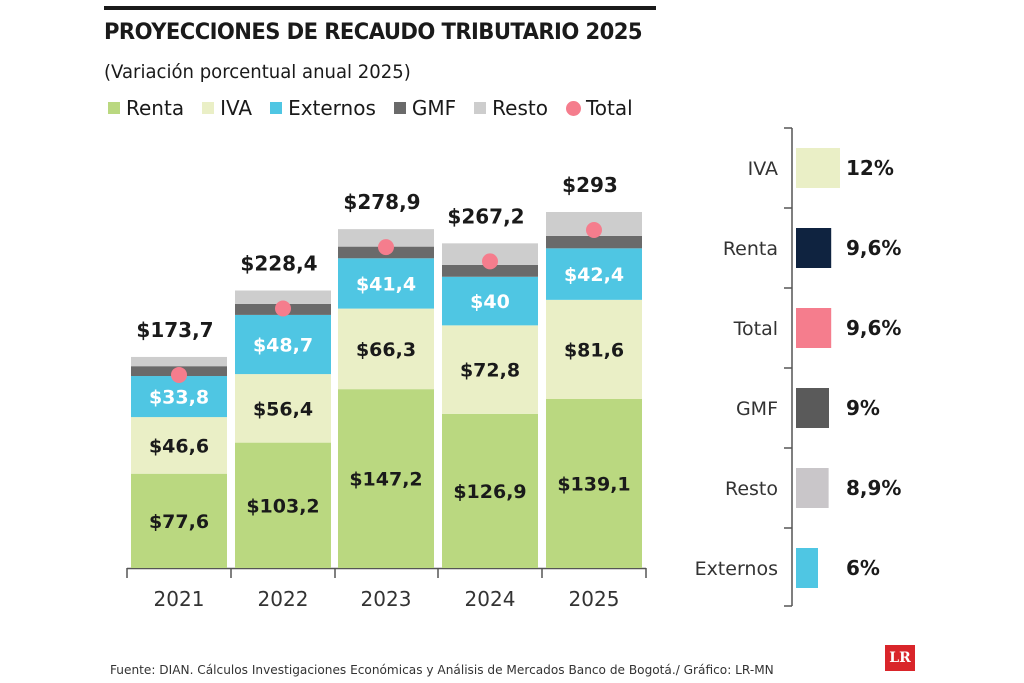  Describe the element at coordinates (594, 242) in the screenshot. I see `bar-segment-gmf-2025` at that location.